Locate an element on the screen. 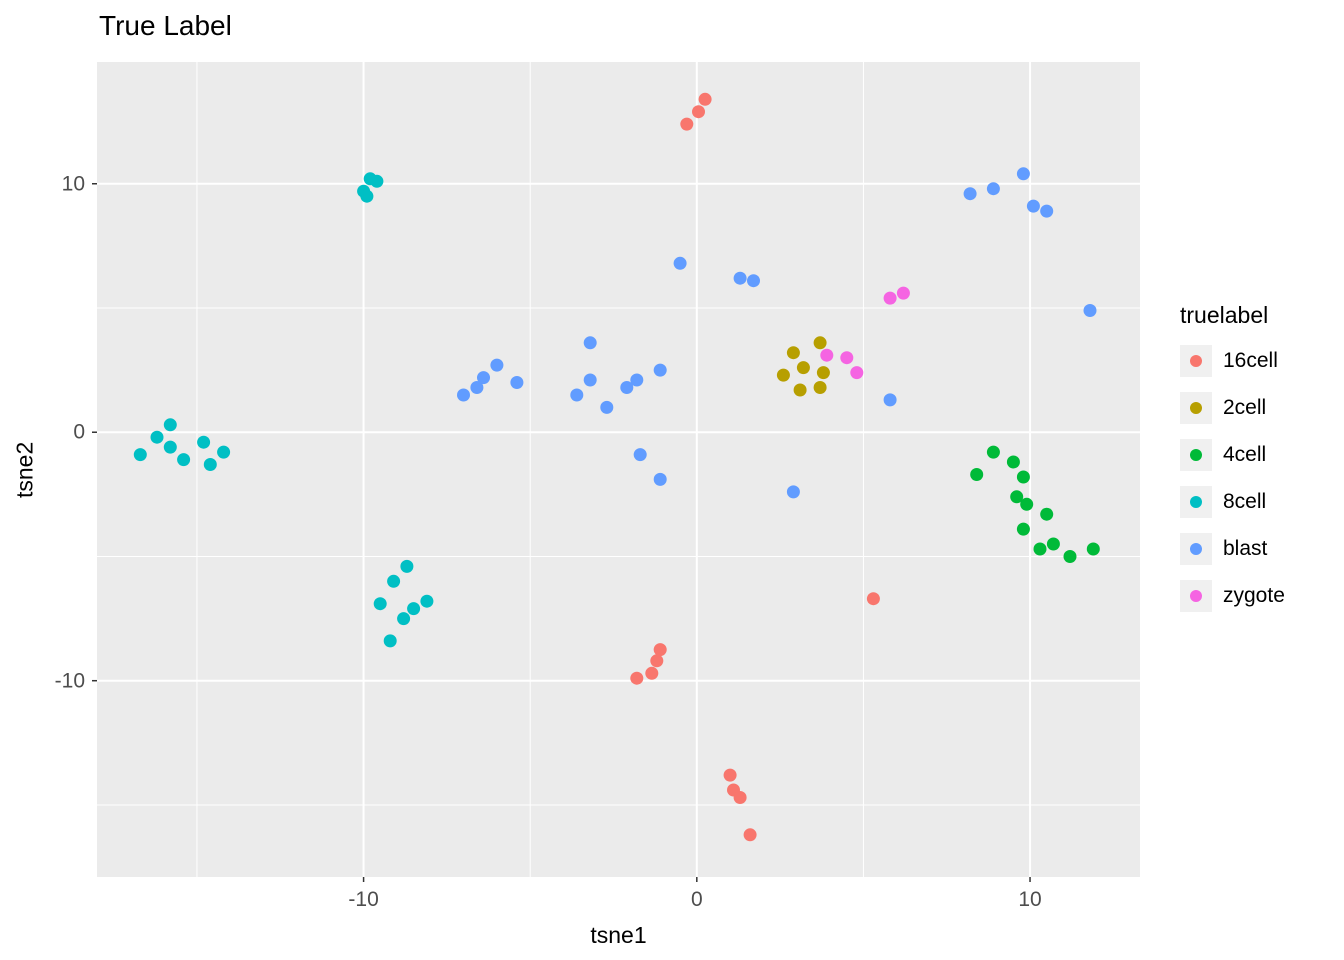  legend-item-zygote: zygote is located at coordinates (1232, 596).